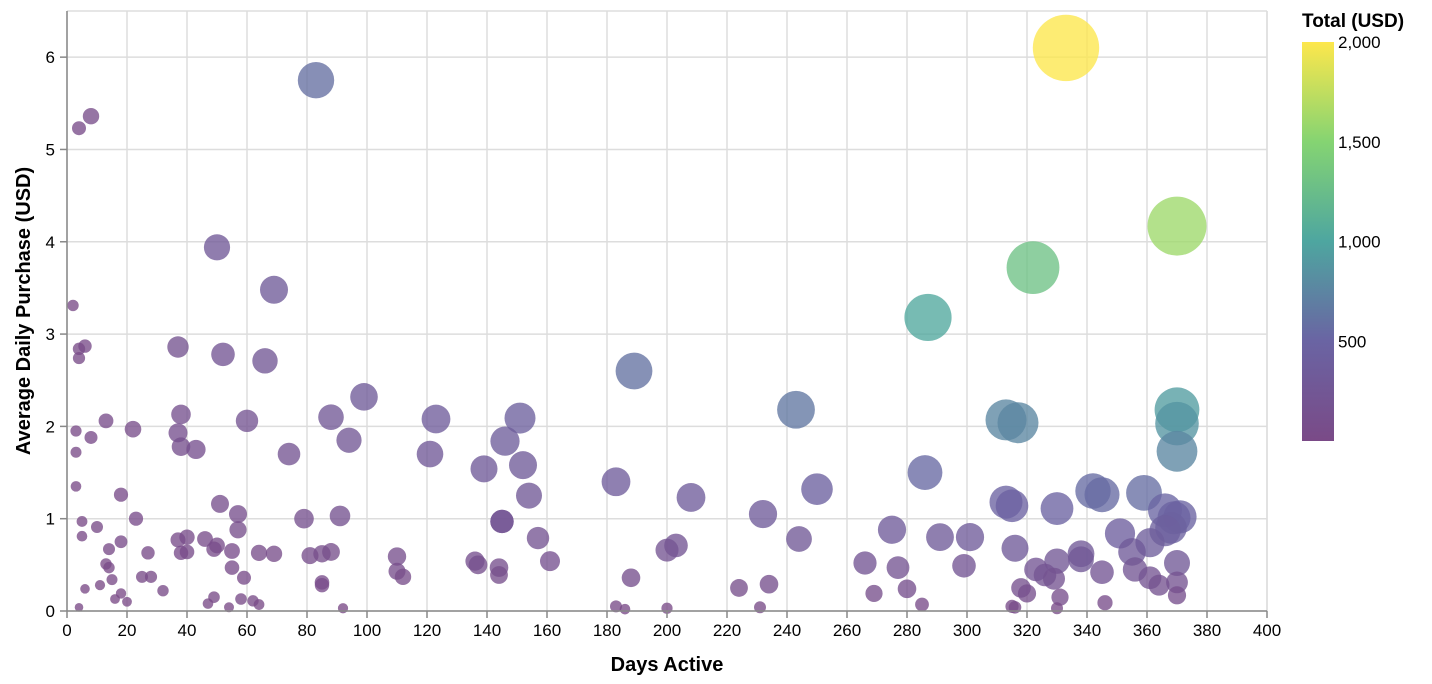  What do you see at coordinates (50, 611) in the screenshot?
I see `y-tick-label: 0` at bounding box center [50, 611].